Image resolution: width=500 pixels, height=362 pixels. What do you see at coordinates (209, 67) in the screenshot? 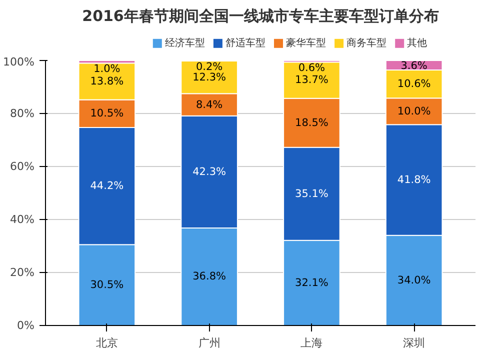
I see `data-label: 0.2%` at bounding box center [209, 67].